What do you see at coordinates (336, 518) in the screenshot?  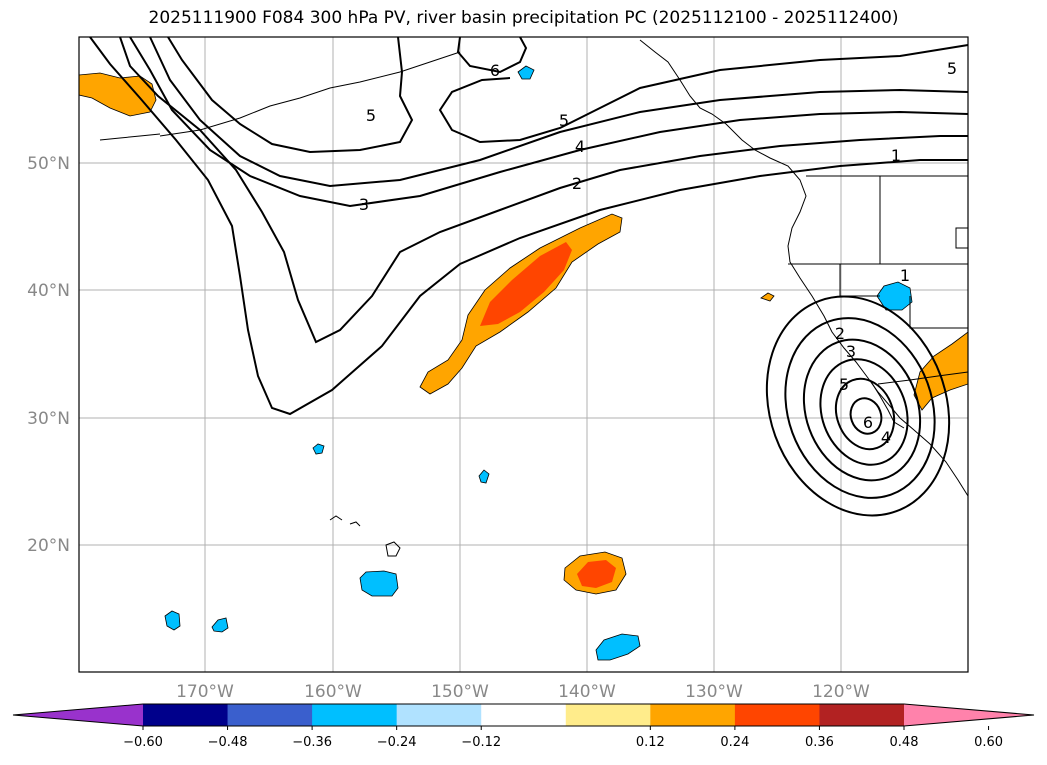 I see `hawaii-islands` at bounding box center [336, 518].